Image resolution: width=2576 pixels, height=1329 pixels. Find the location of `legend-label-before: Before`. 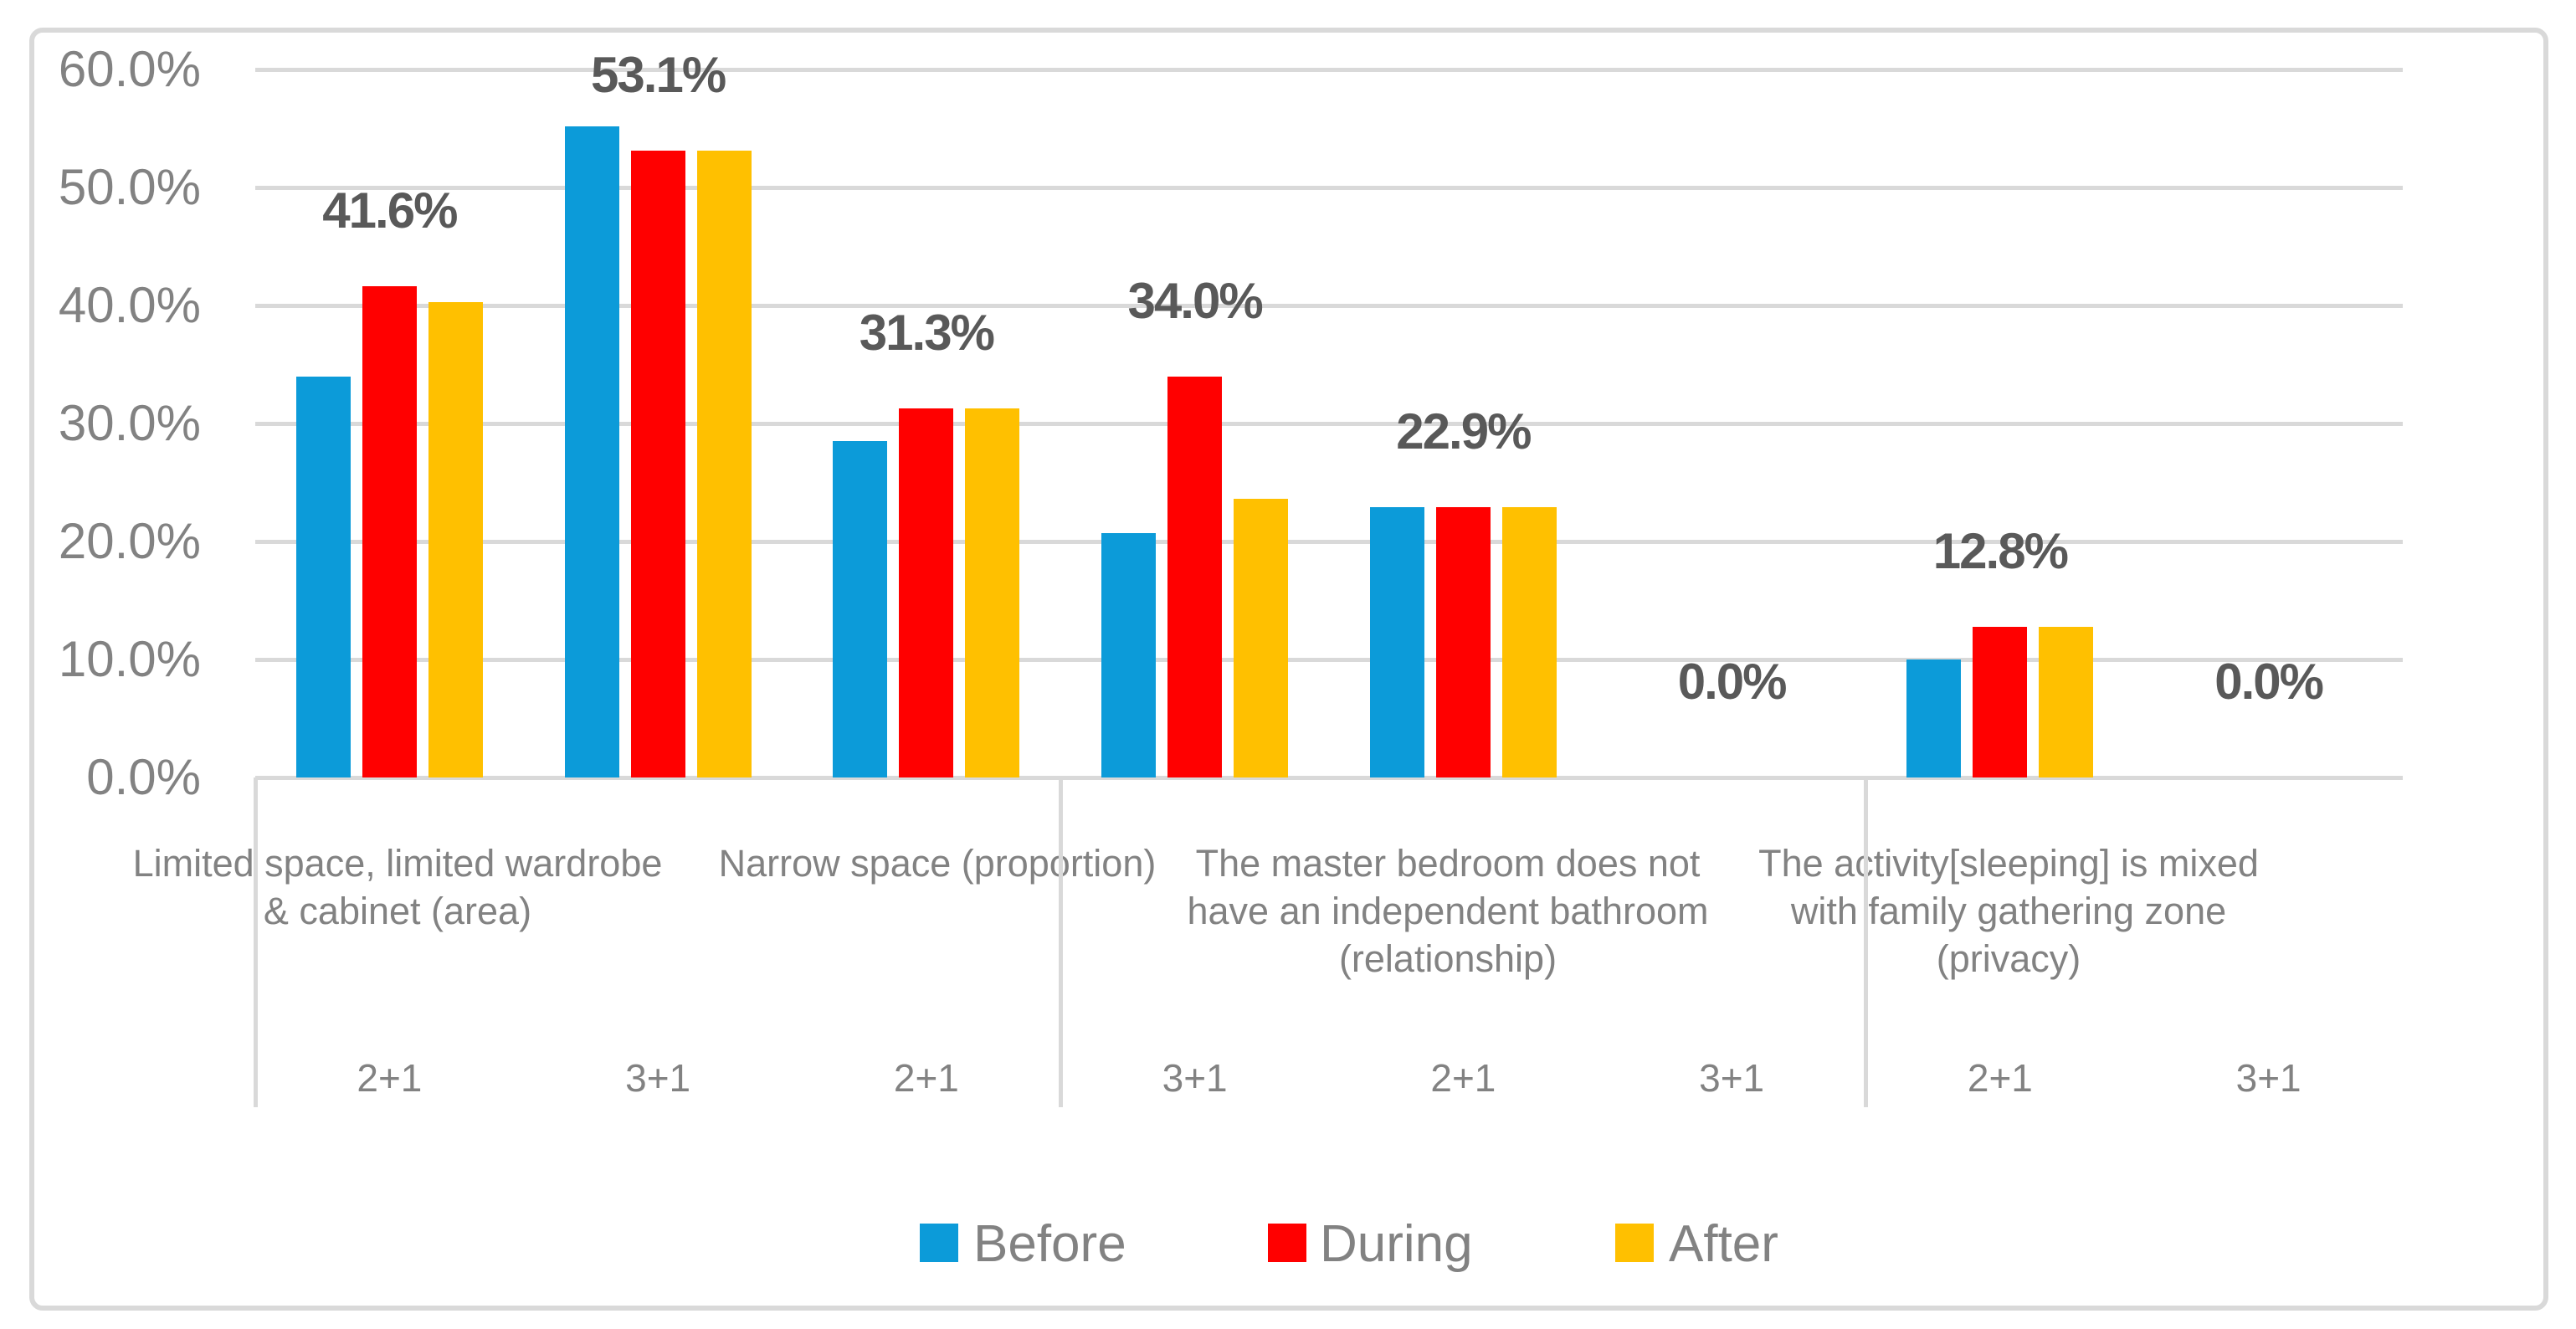

legend-label-before: Before is located at coordinates (1049, 1244).